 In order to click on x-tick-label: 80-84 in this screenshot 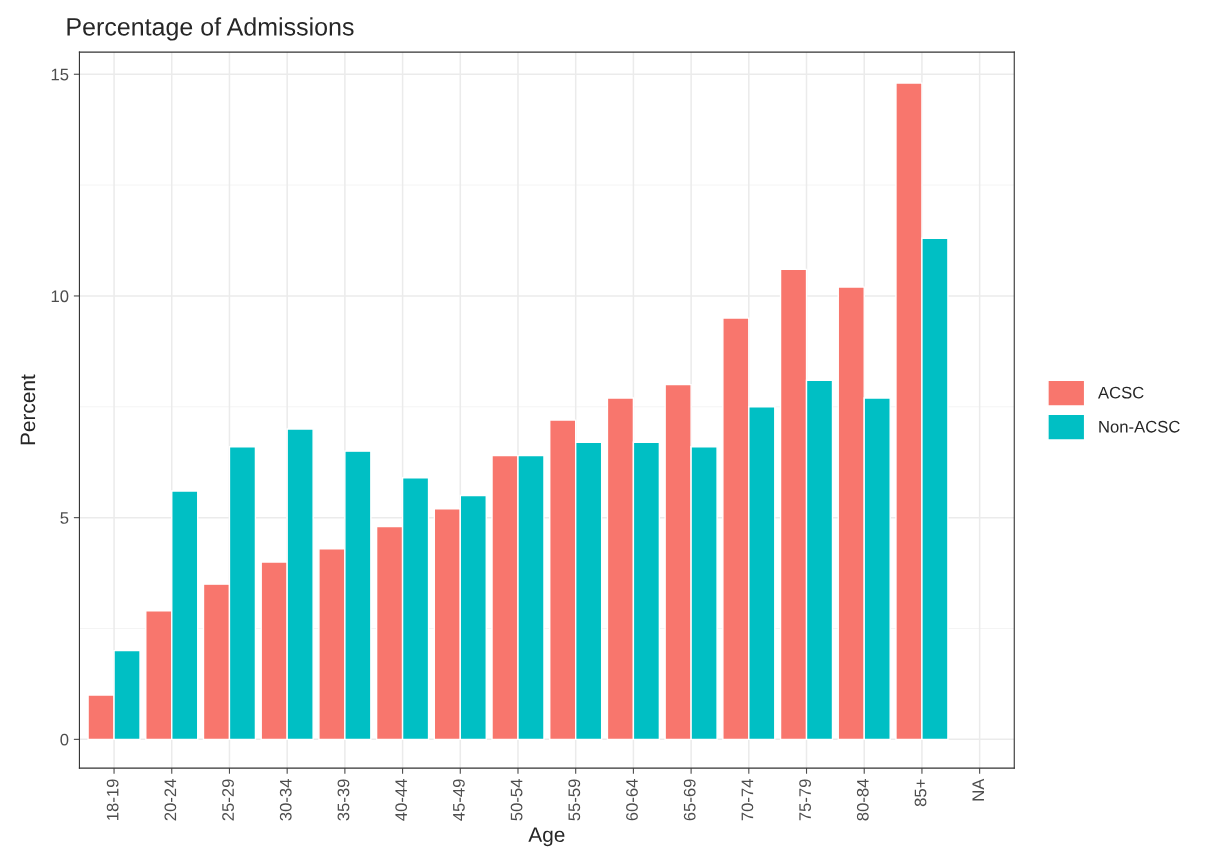, I will do `click(862, 800)`.